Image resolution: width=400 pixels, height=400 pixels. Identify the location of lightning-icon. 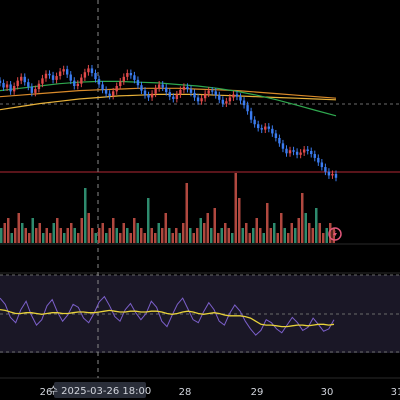
(335, 234).